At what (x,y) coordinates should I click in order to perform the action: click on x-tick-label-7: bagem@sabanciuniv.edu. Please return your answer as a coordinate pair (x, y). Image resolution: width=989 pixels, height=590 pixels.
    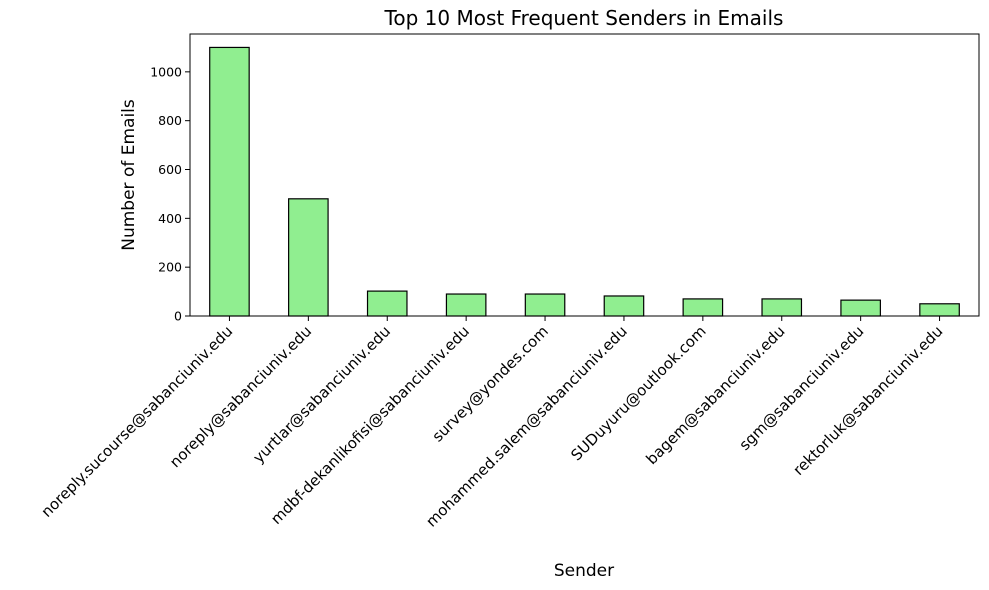
    Looking at the image, I should click on (715, 395).